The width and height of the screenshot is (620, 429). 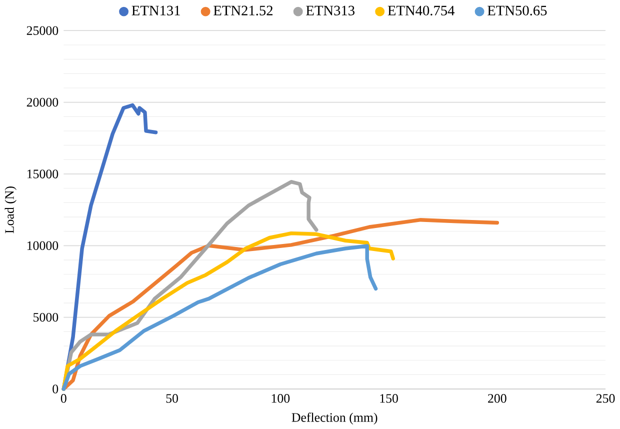 What do you see at coordinates (55, 389) in the screenshot?
I see `y-tick-label: 0` at bounding box center [55, 389].